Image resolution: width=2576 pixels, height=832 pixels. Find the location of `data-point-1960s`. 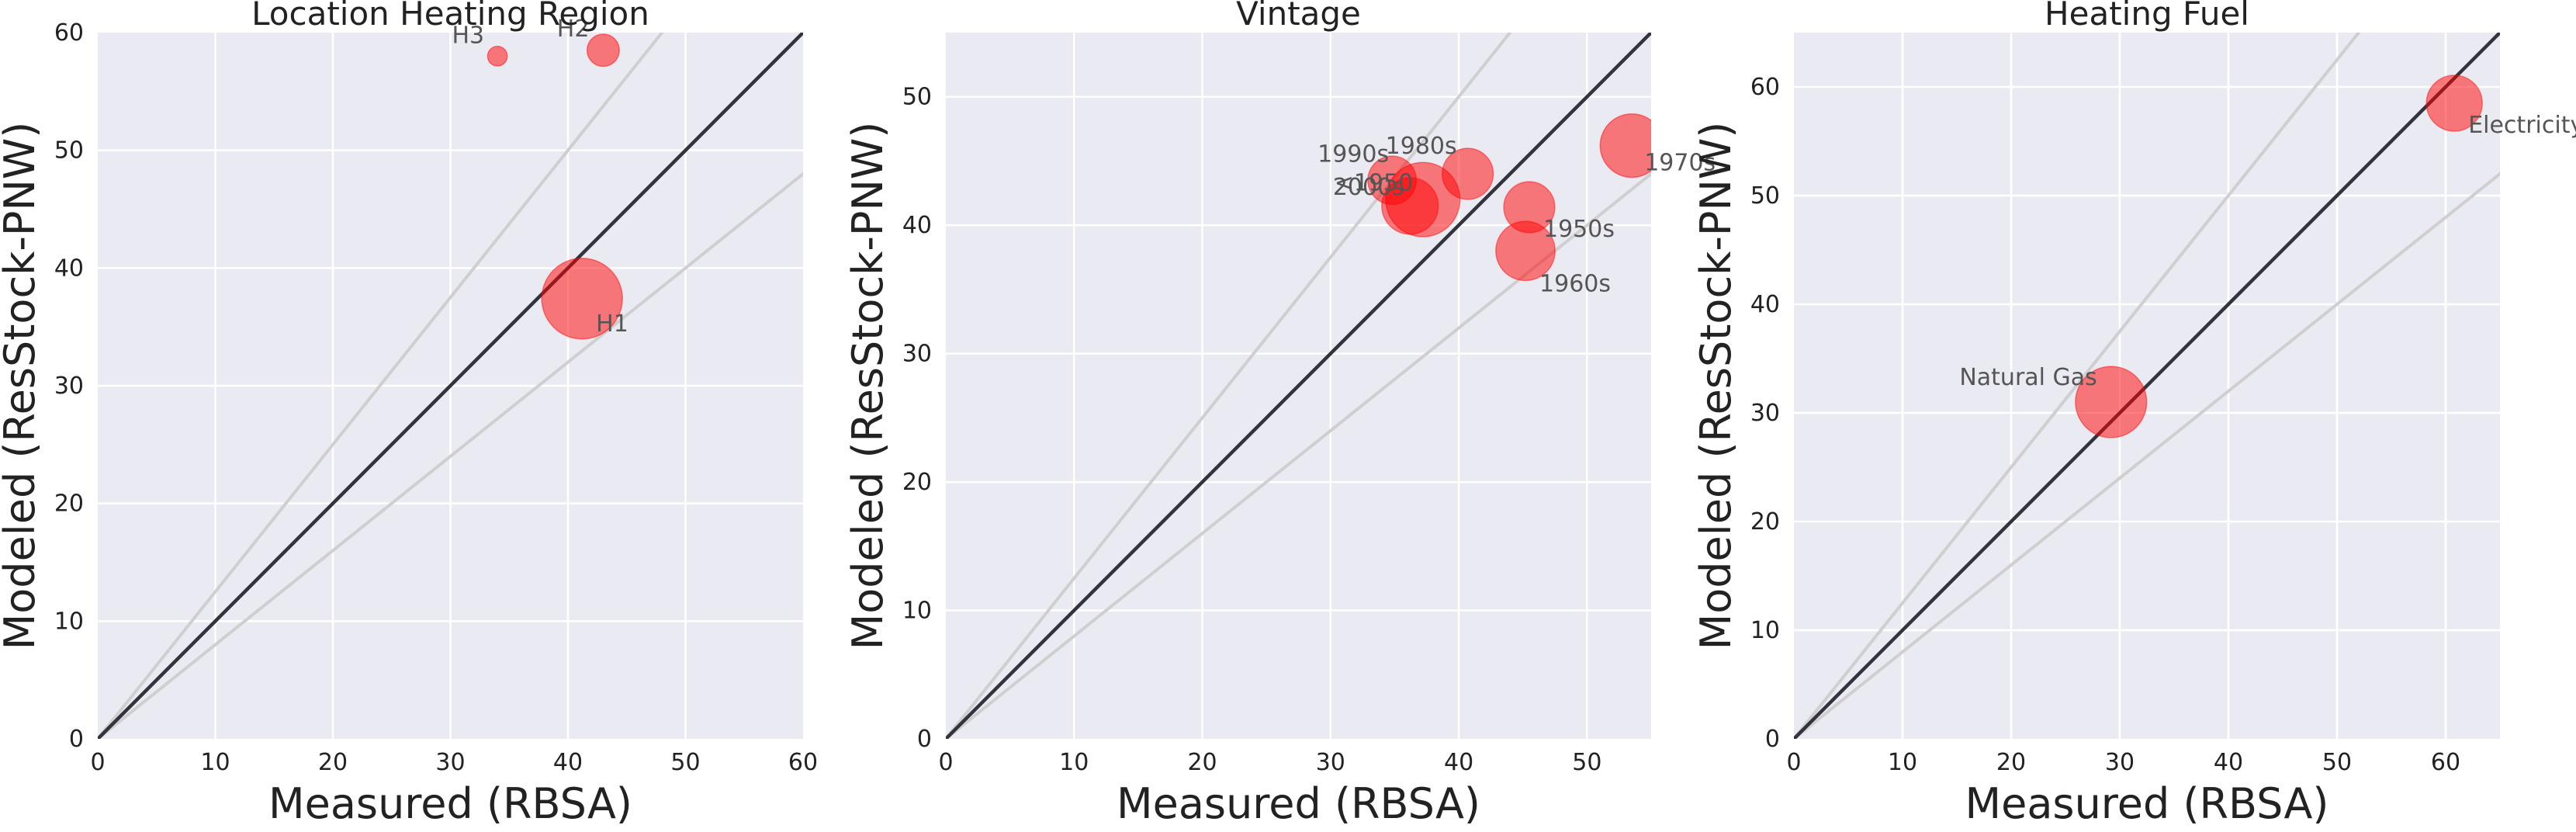

data-point-1960s is located at coordinates (1525, 251).